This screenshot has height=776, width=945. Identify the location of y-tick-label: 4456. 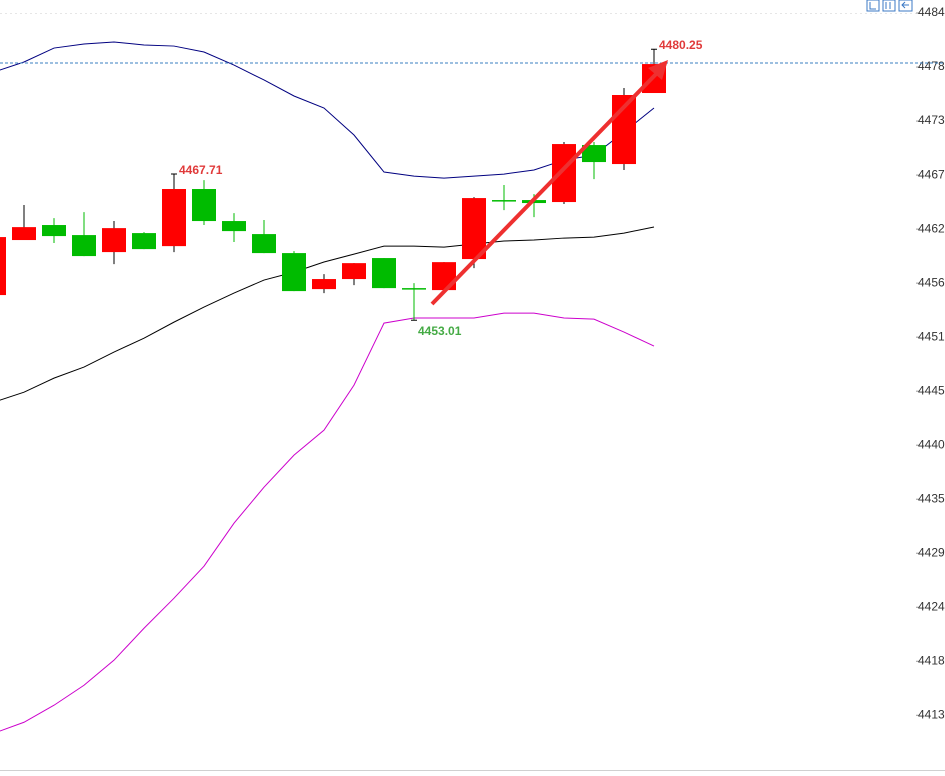
(931, 282).